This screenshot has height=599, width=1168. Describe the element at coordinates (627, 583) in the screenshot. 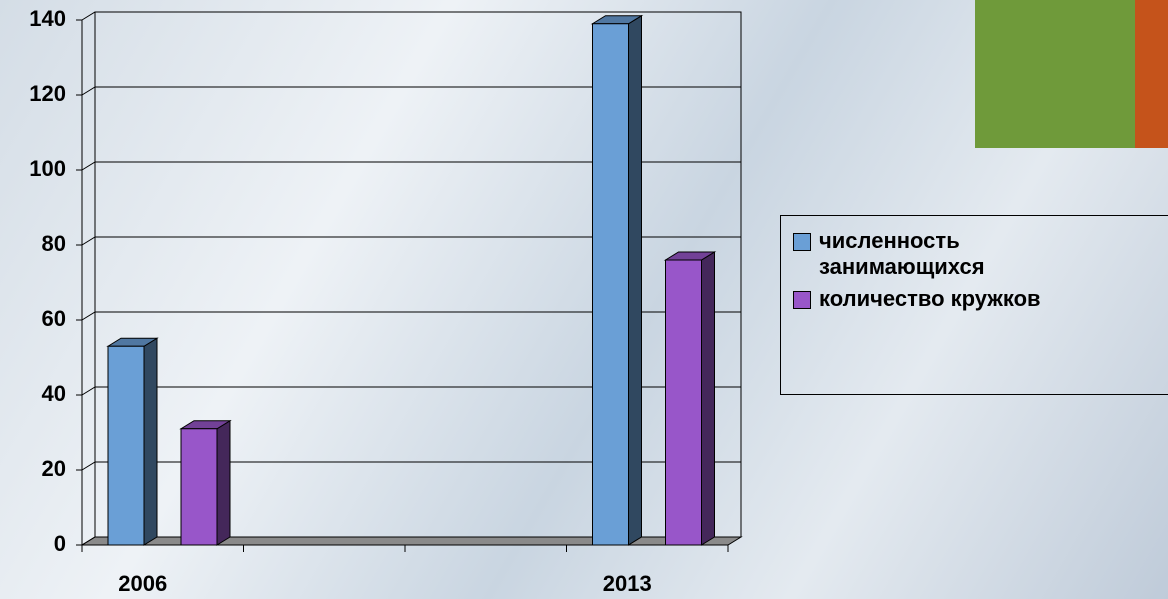

I see `x-tick-label: 2013` at that location.